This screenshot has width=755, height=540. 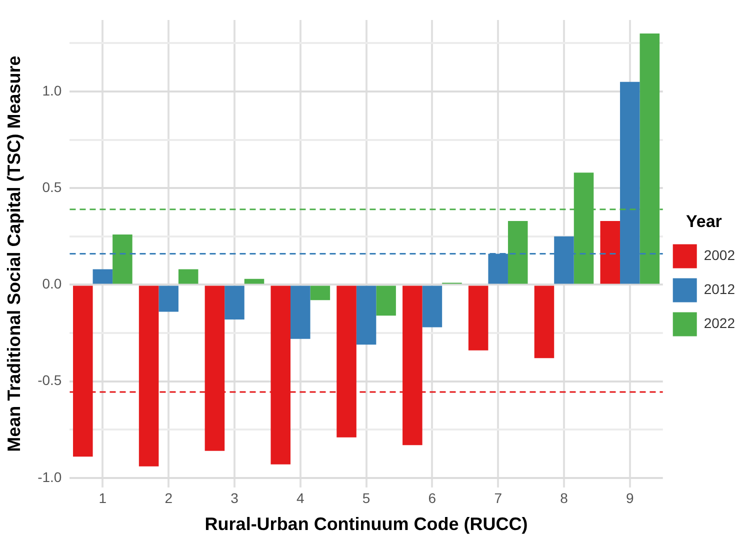 I want to click on x-tick-label: 7, so click(x=498, y=498).